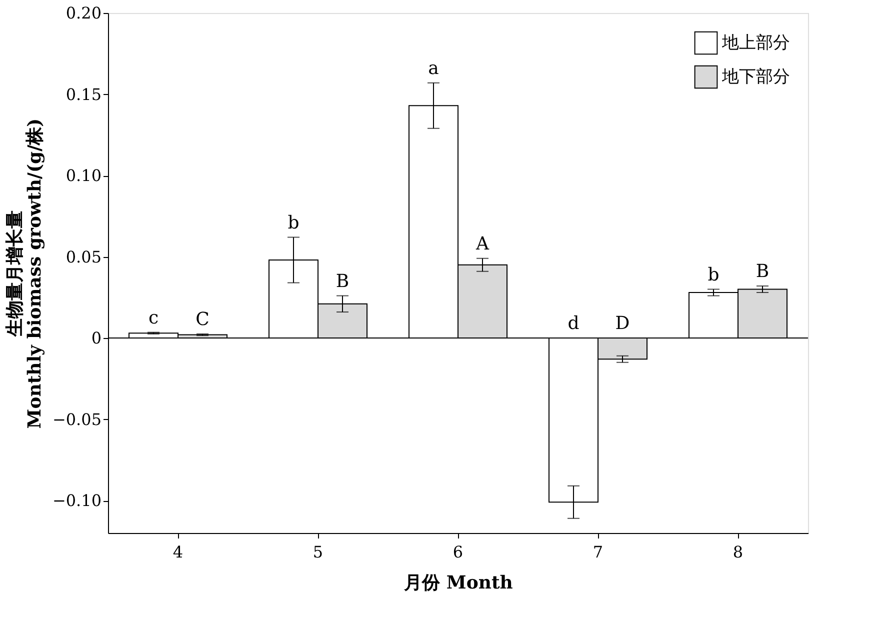  Describe the element at coordinates (458, 583) in the screenshot. I see `x-axis-title: 月份 Month` at that location.